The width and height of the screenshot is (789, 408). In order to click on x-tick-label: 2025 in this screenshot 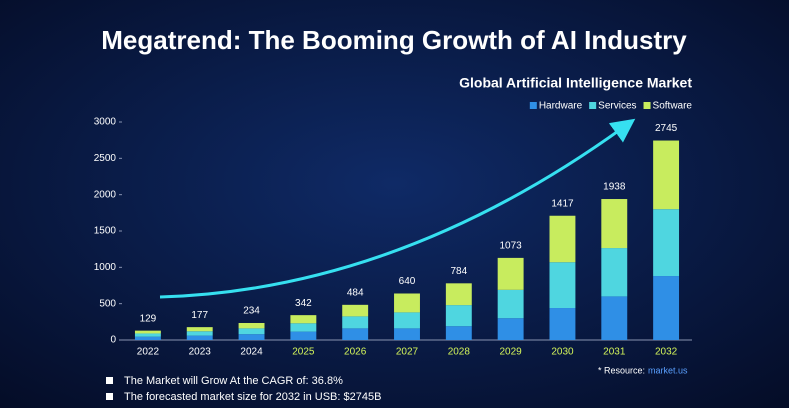, I will do `click(303, 352)`.